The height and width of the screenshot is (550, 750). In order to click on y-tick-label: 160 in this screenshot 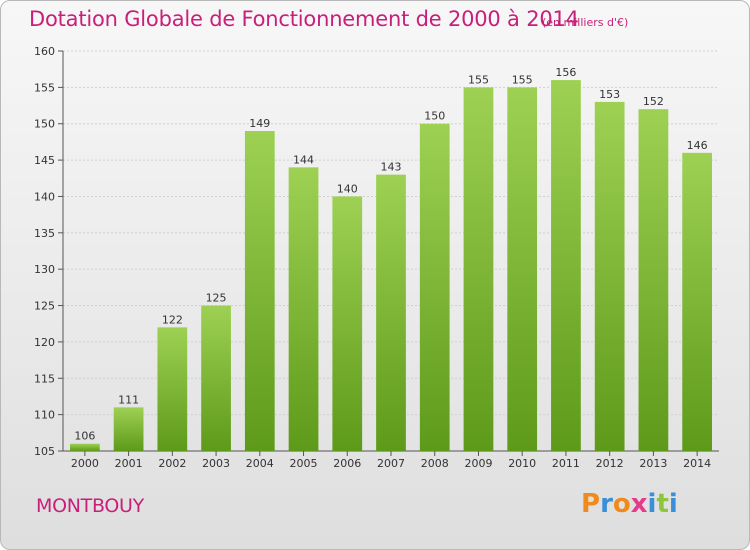, I will do `click(44, 51)`.